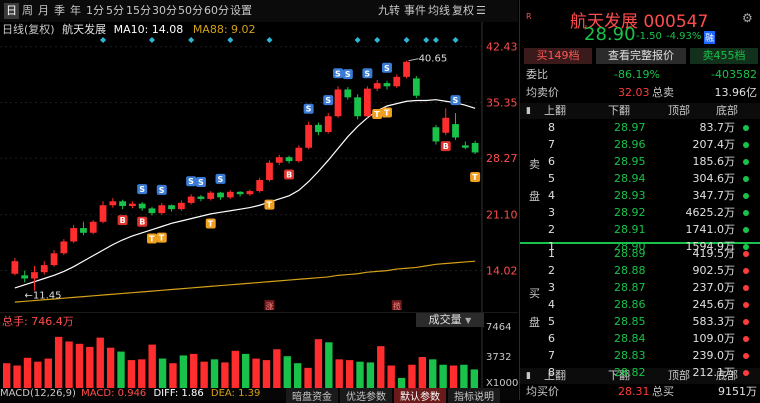 The height and width of the screenshot is (403, 760). I want to click on period-tab-9: 50分, so click(190, 10).